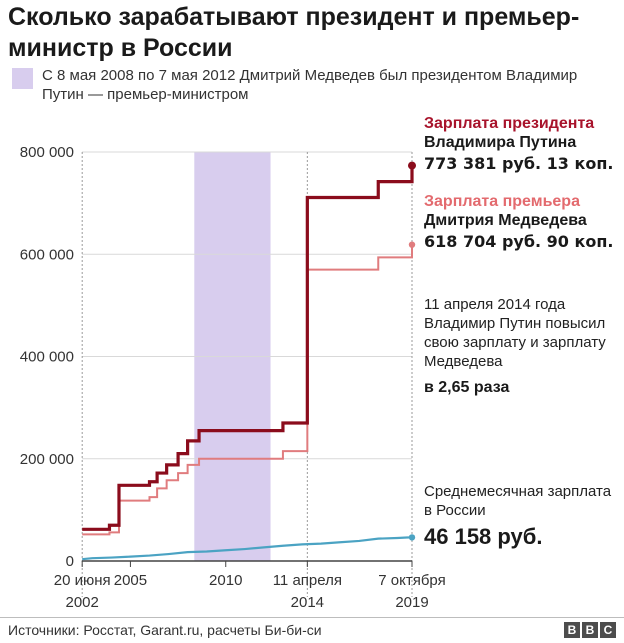  What do you see at coordinates (411, 580) in the screenshot?
I see `x-tick-label: 7 октября` at bounding box center [411, 580].